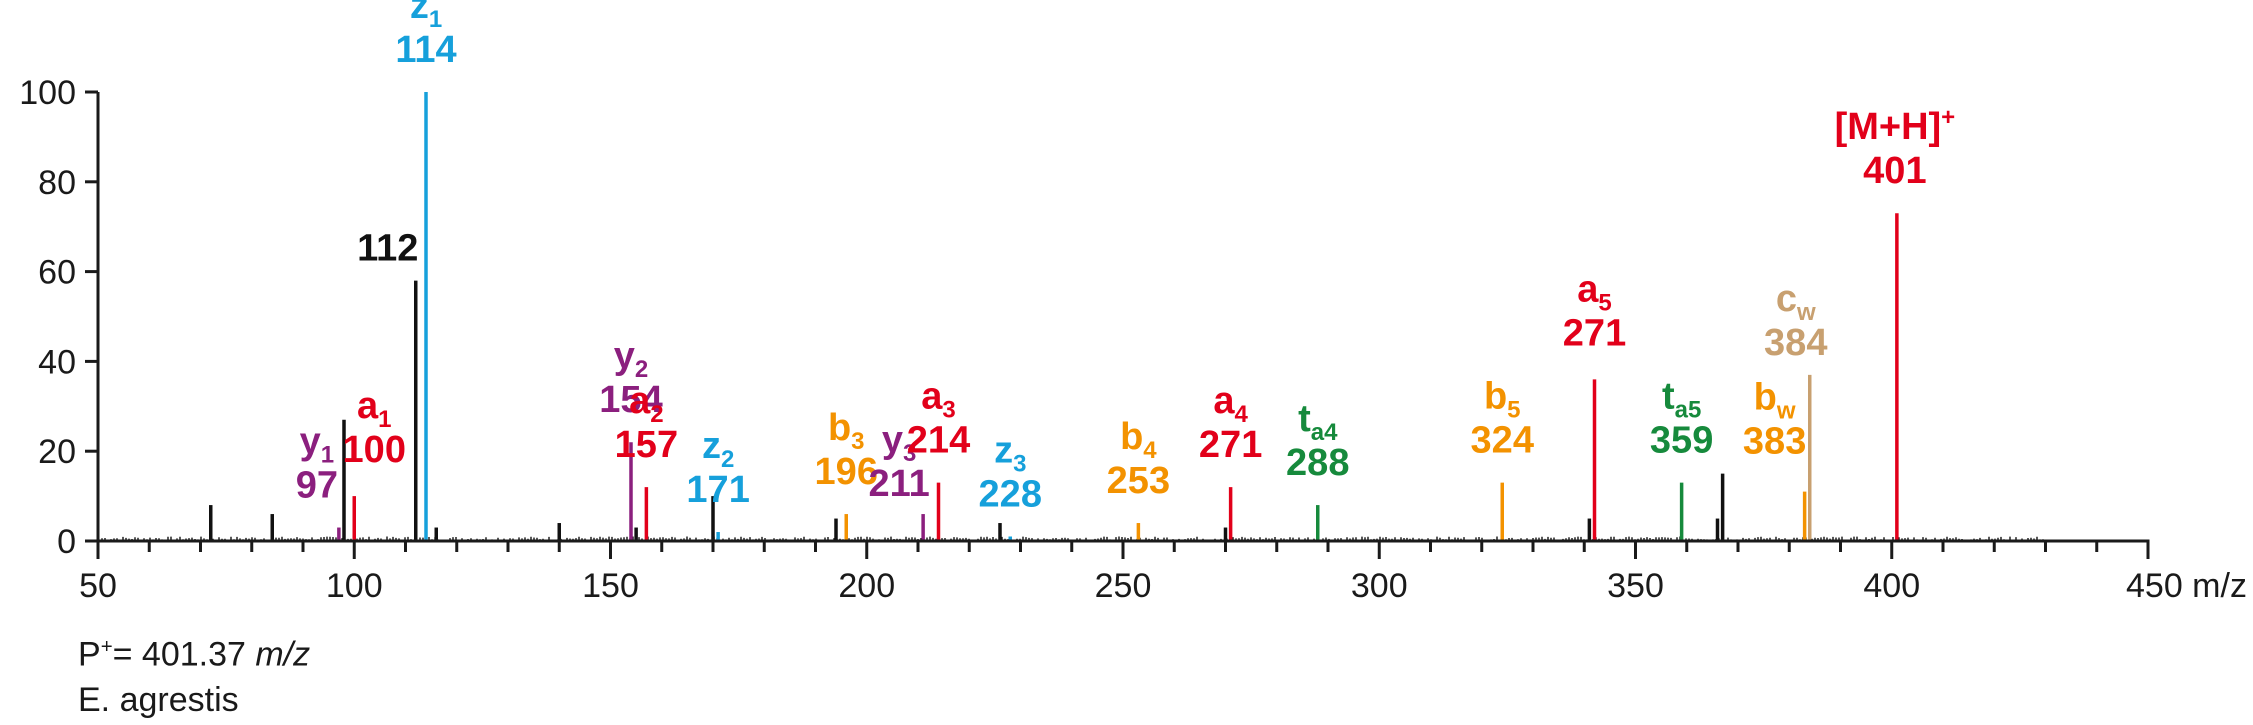 Image resolution: width=2253 pixels, height=725 pixels. What do you see at coordinates (1138, 481) in the screenshot?
I see `peak-value-label-253: 253` at bounding box center [1138, 481].